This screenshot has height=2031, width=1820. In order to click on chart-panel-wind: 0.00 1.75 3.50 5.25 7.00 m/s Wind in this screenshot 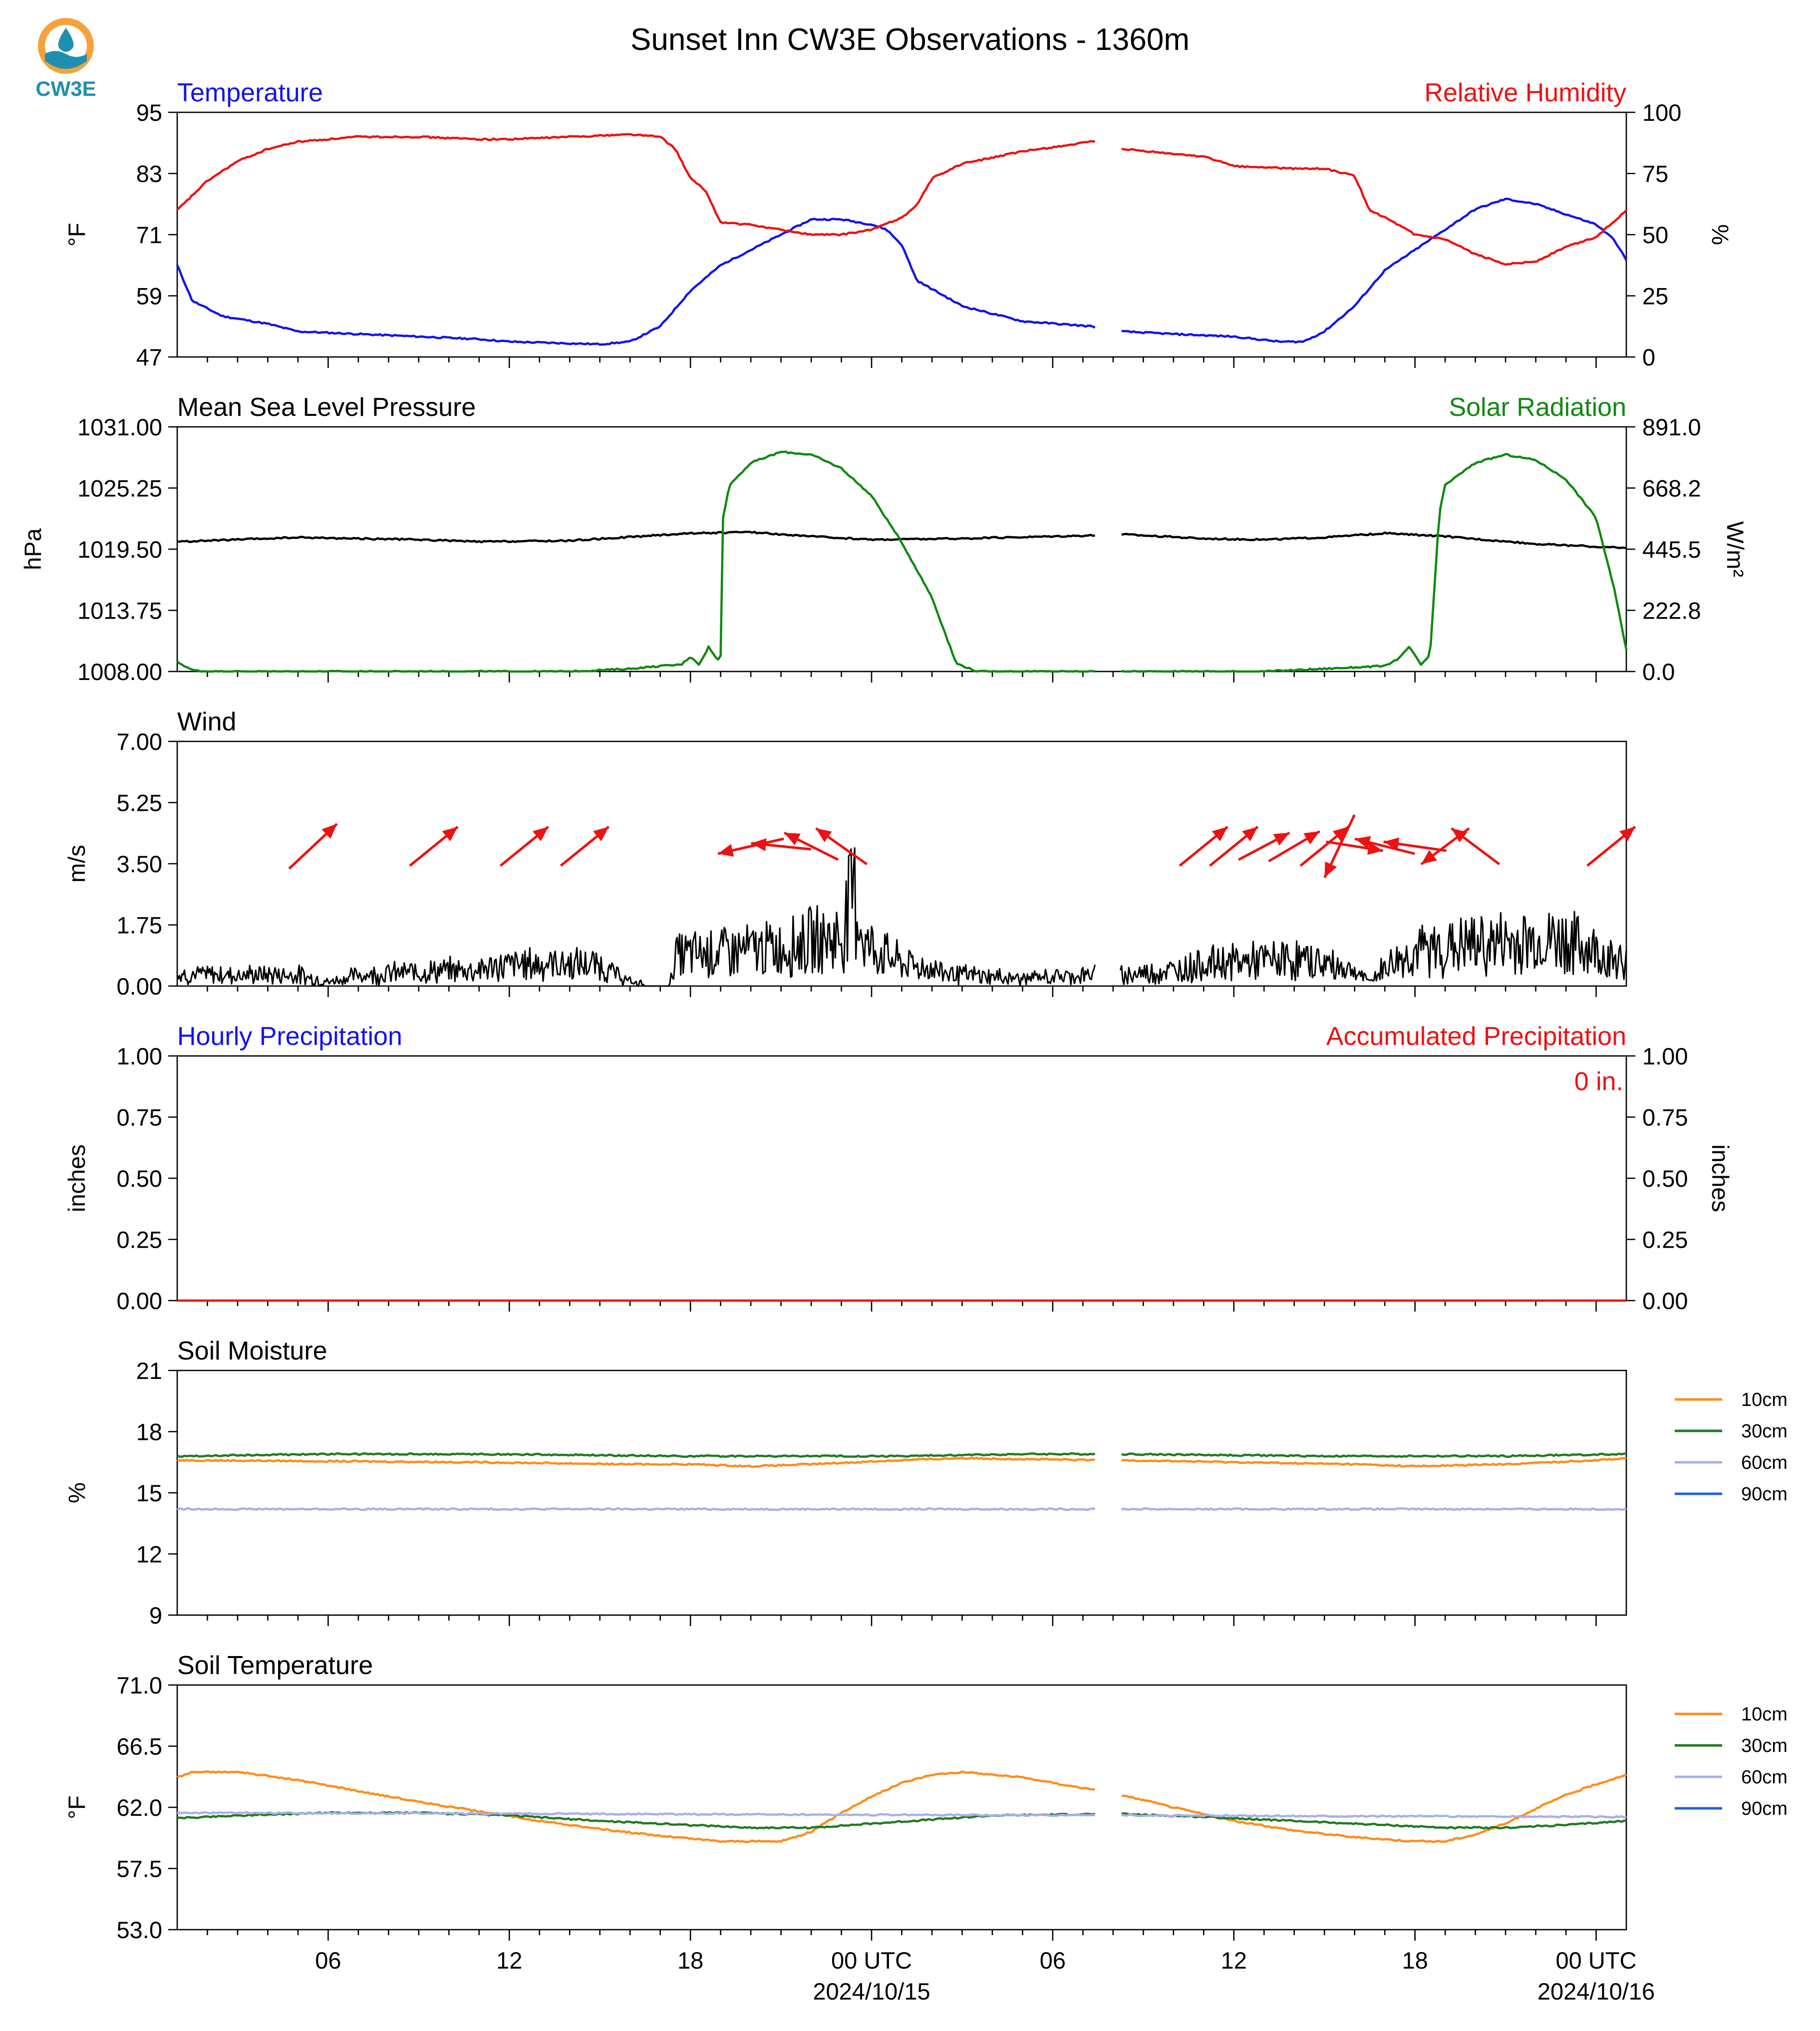, I will do `click(849, 854)`.